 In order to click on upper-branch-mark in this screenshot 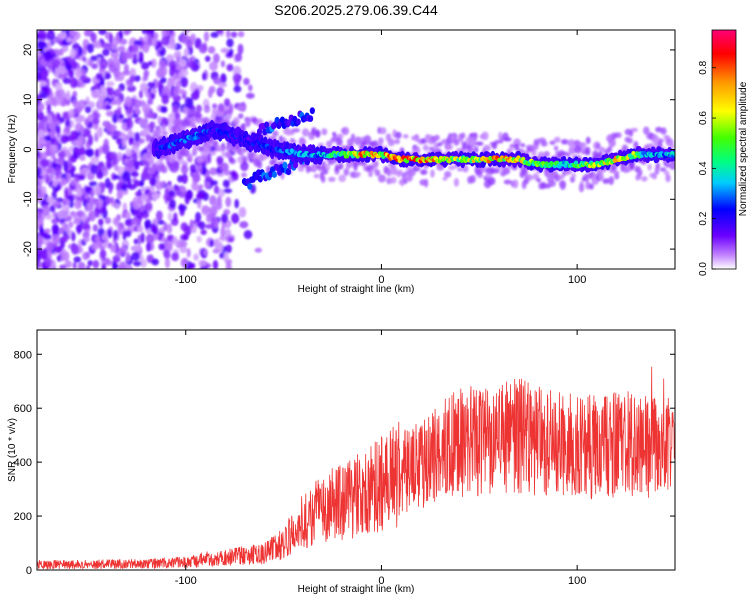, I will do `click(312, 111)`.